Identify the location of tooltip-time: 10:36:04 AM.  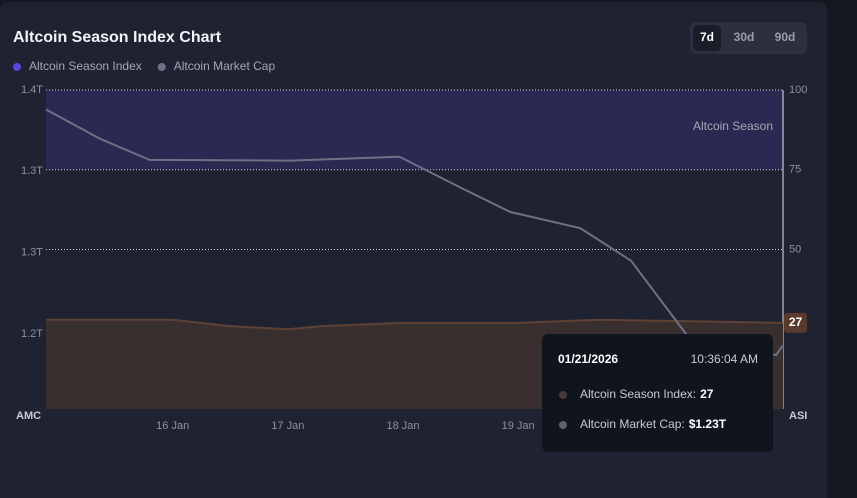
(724, 359).